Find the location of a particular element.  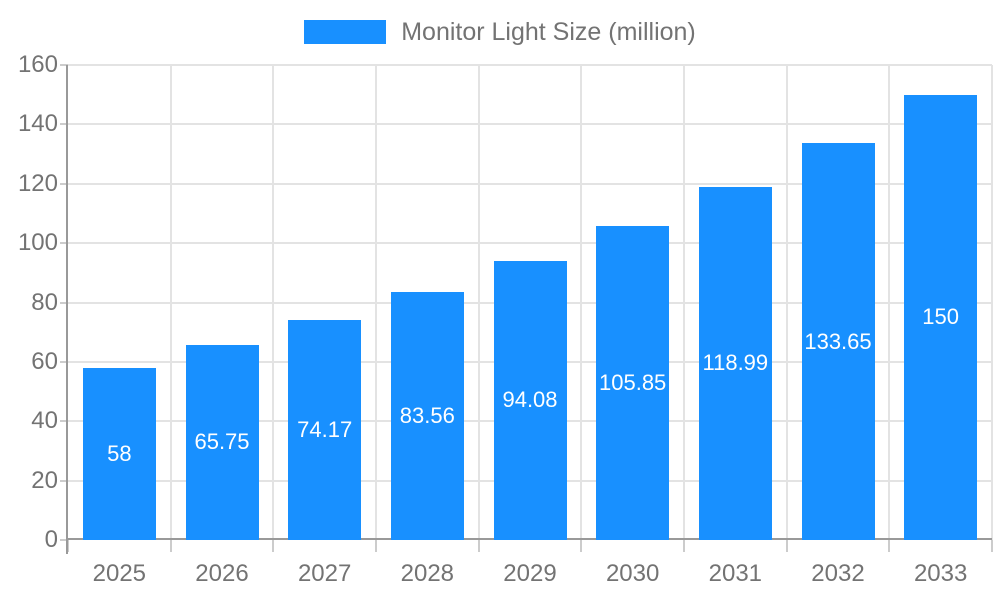

bar: 94.08 is located at coordinates (530, 400).